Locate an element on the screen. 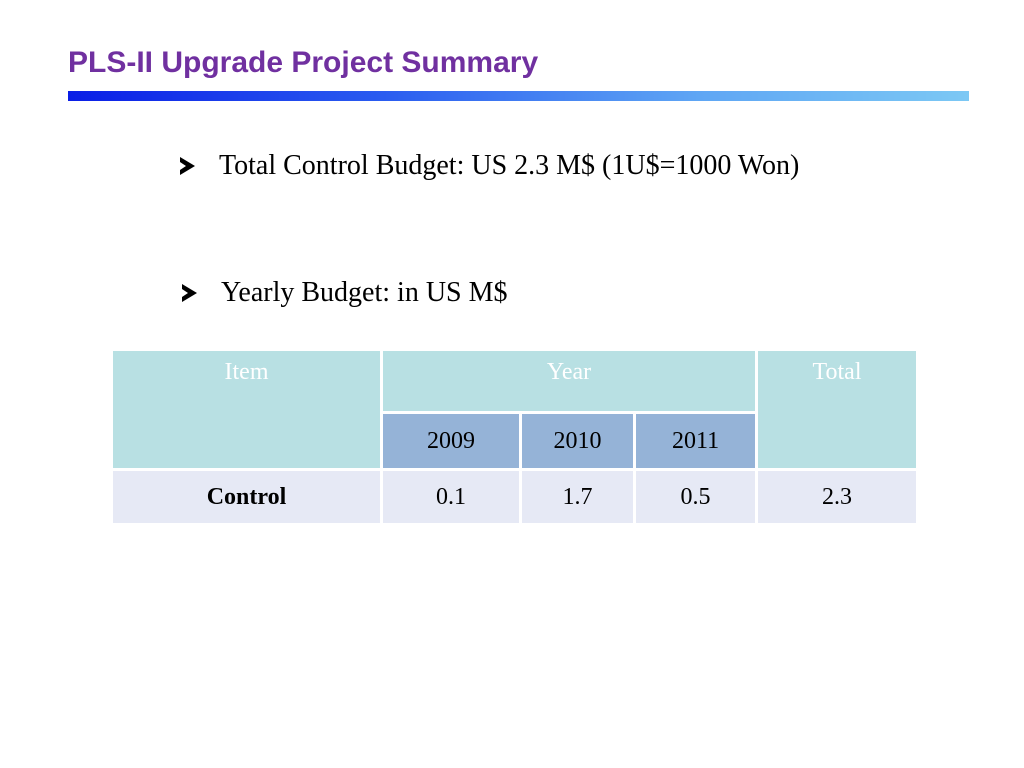 The height and width of the screenshot is (768, 1024). table-row: Control 0.1 1.7 0.5 2.3 is located at coordinates (515, 497).